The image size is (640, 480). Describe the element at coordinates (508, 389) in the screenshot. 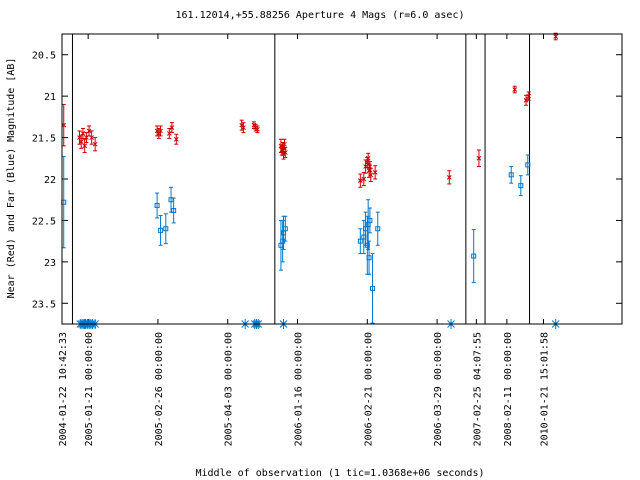

I see `x-tick-label: 2008-02-11 00:00:00` at that location.